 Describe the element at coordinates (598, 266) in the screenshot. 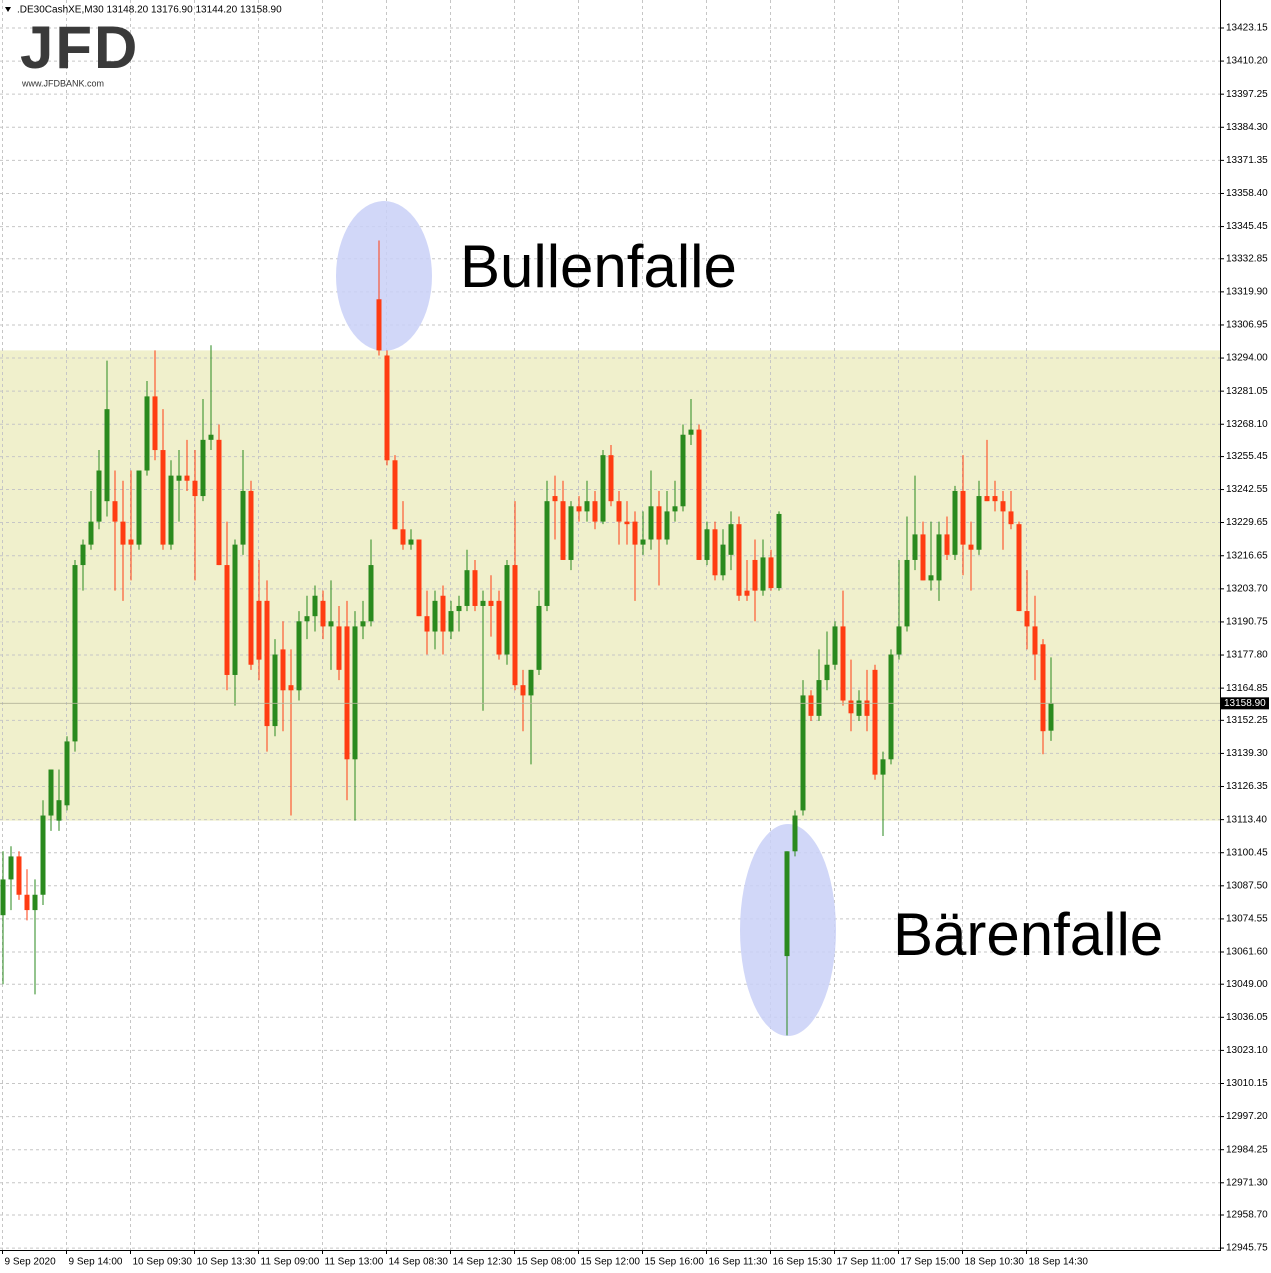

I see `annotation: Bullenfalle` at that location.